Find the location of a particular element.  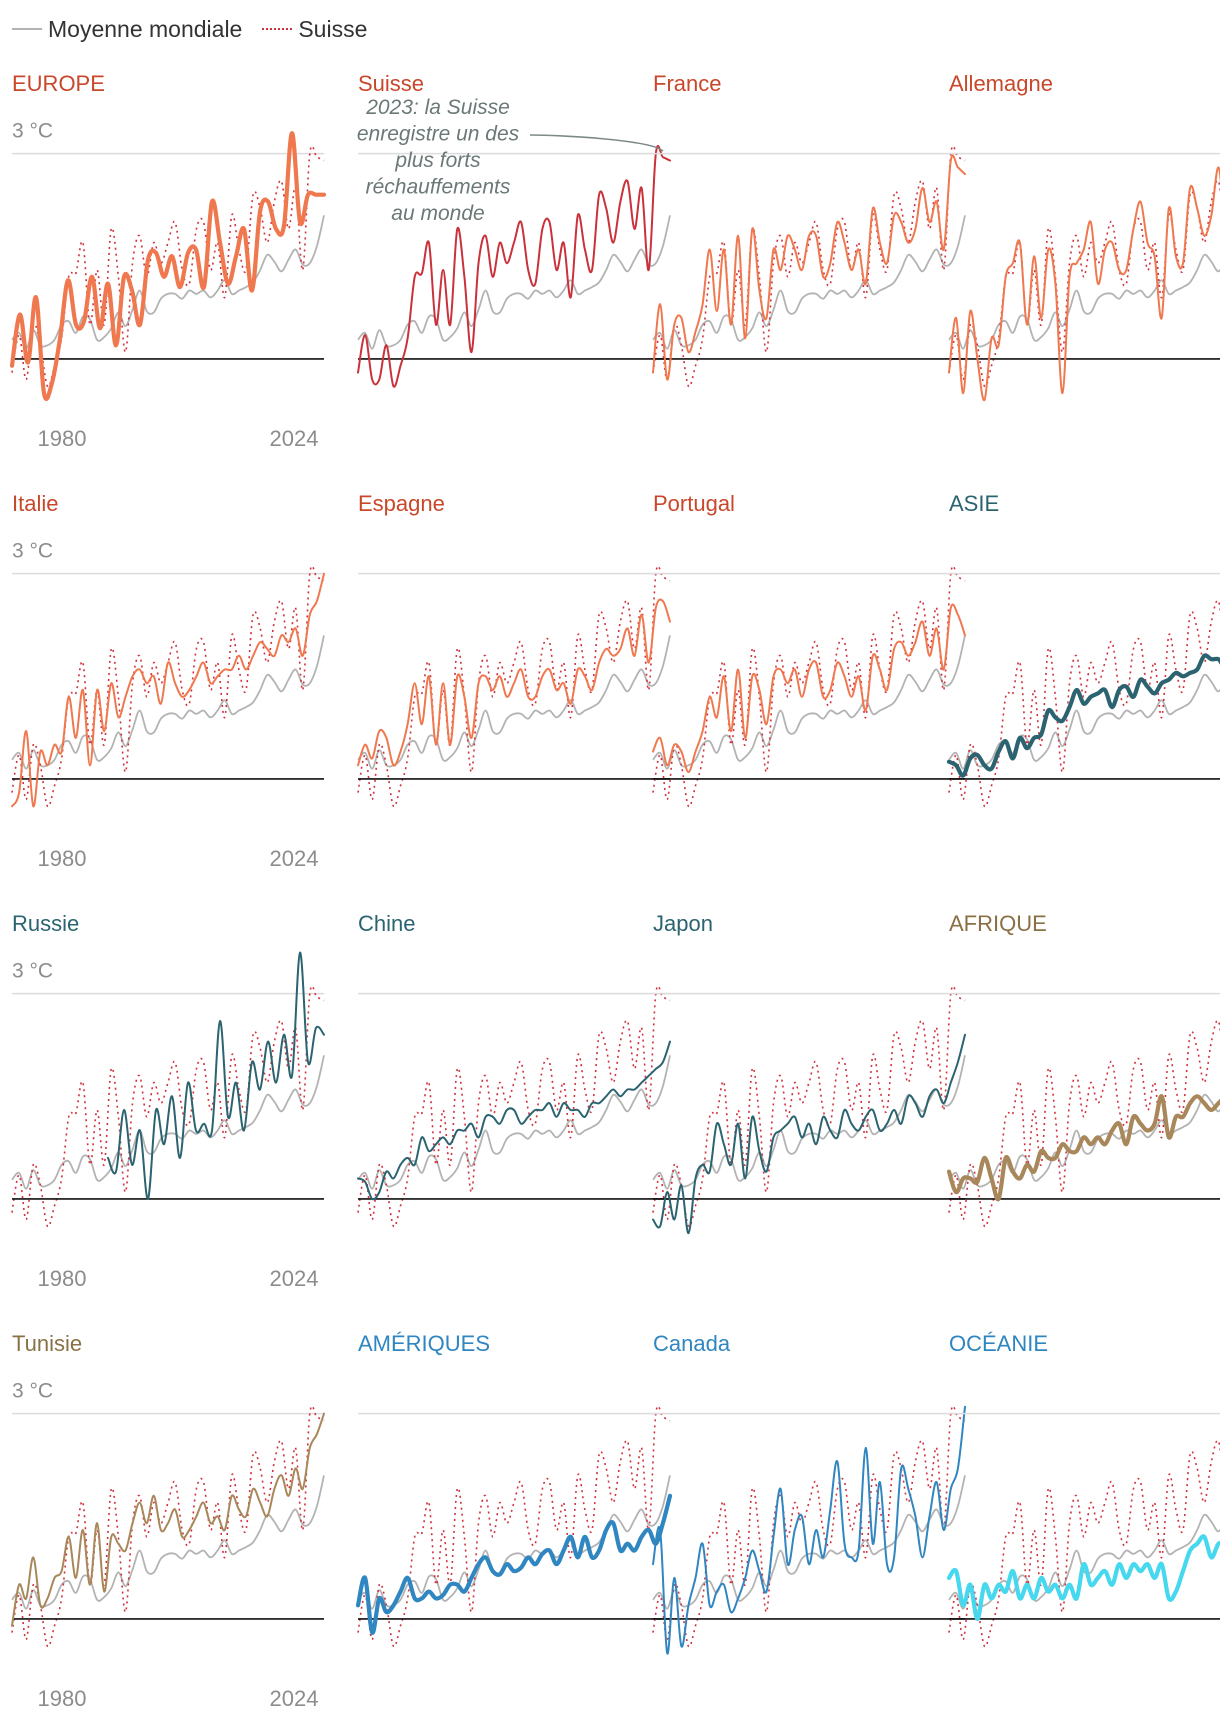

panel-chine: Chine is located at coordinates (514, 1069).